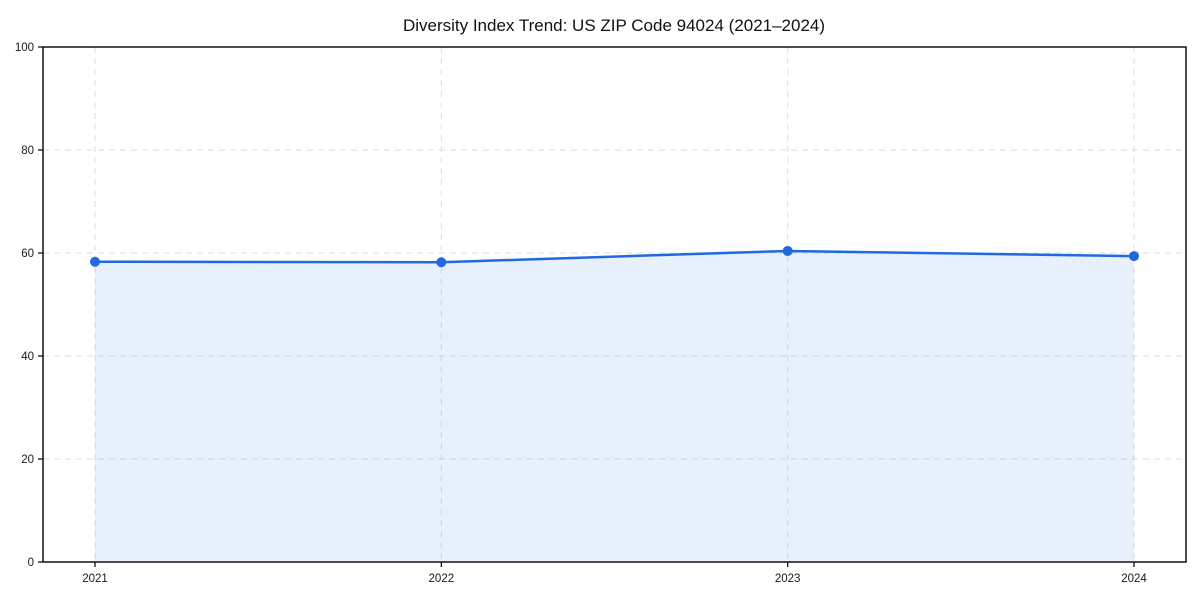 The width and height of the screenshot is (1200, 600). What do you see at coordinates (27, 357) in the screenshot?
I see `y-tick-label: 40` at bounding box center [27, 357].